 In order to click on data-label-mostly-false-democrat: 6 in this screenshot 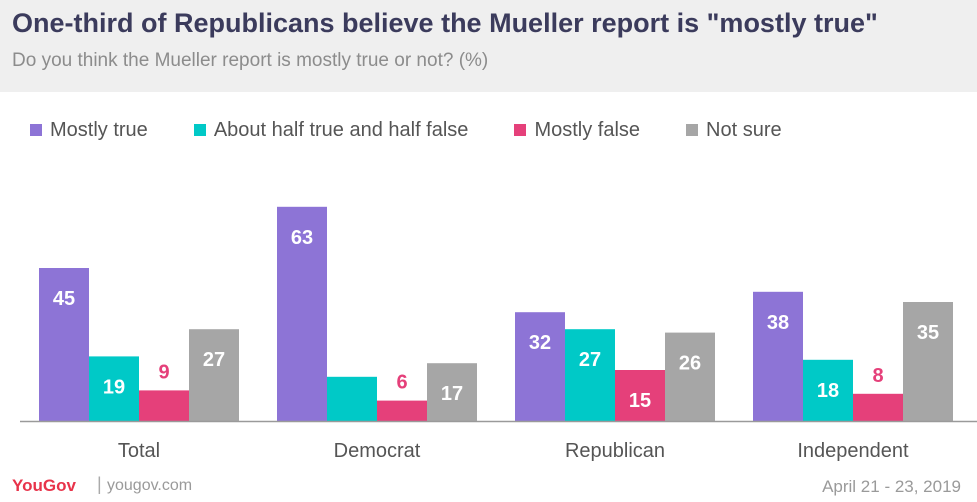, I will do `click(401, 383)`.